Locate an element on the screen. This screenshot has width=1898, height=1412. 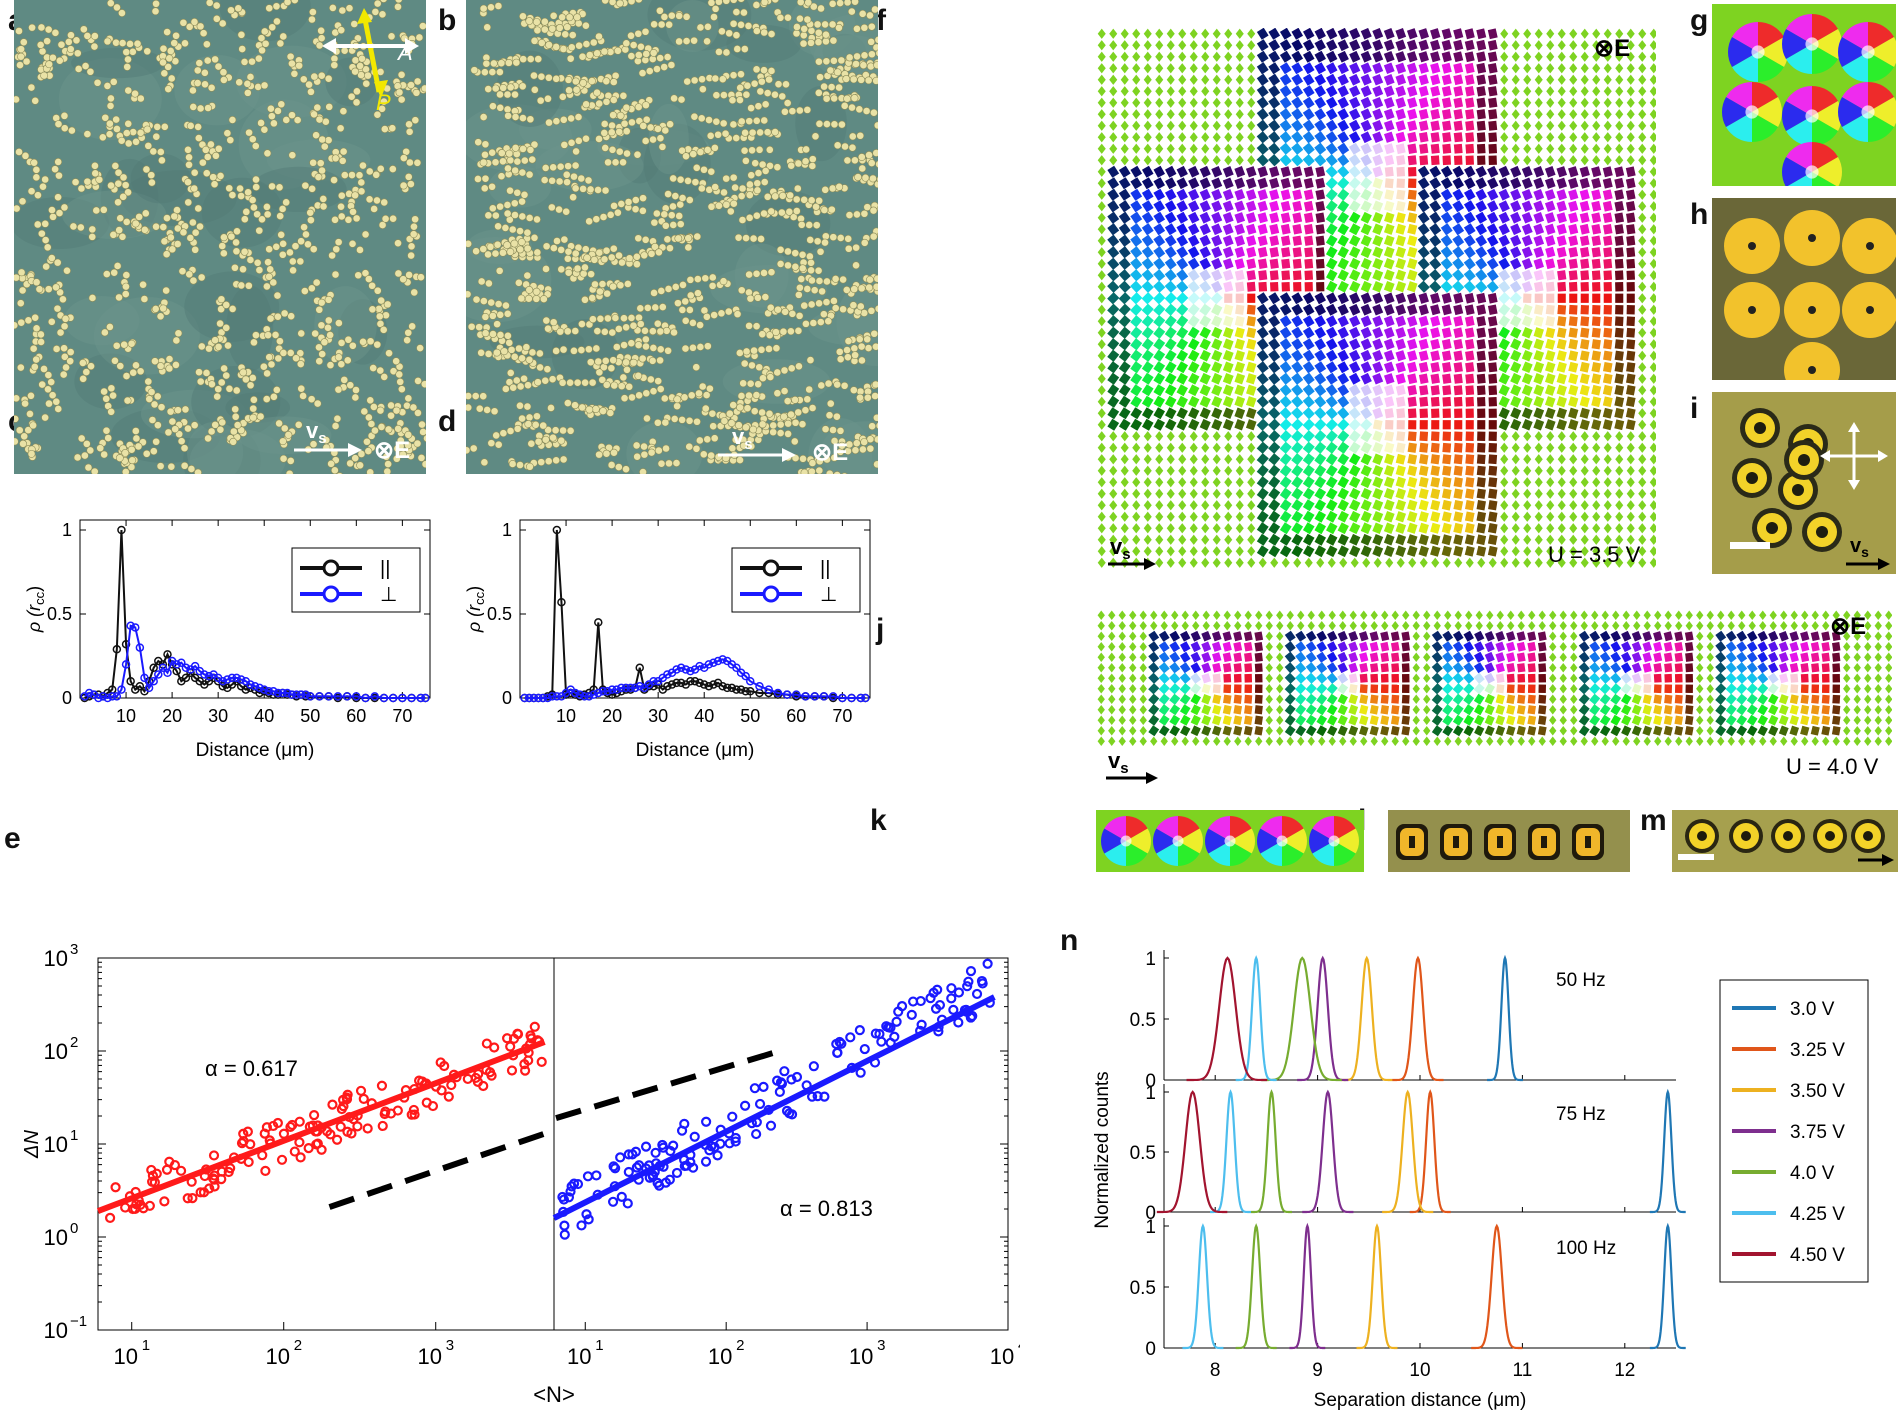
x-tick-exponent: 3 is located at coordinates (450, 1345).